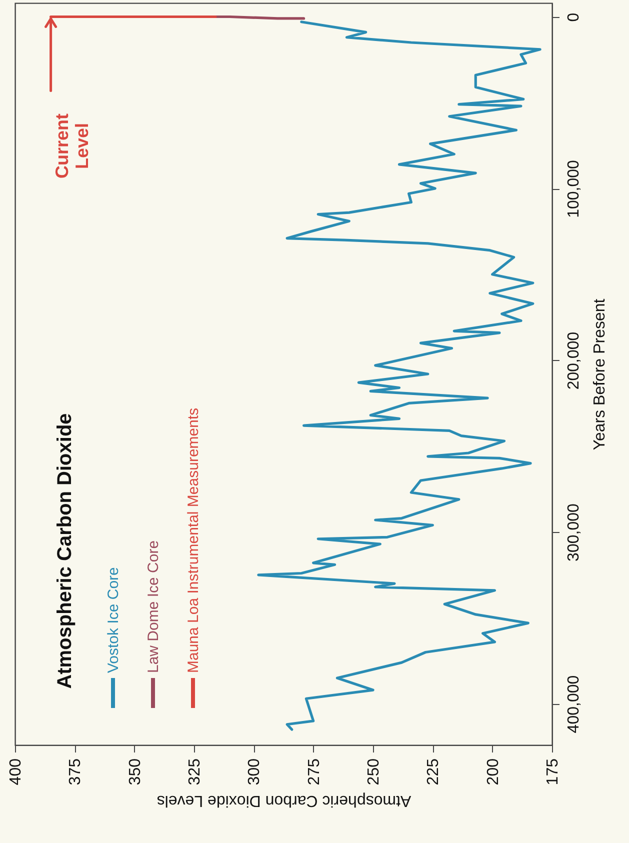 The height and width of the screenshot is (843, 629). I want to click on x-tick-label: 375, so click(75, 772).